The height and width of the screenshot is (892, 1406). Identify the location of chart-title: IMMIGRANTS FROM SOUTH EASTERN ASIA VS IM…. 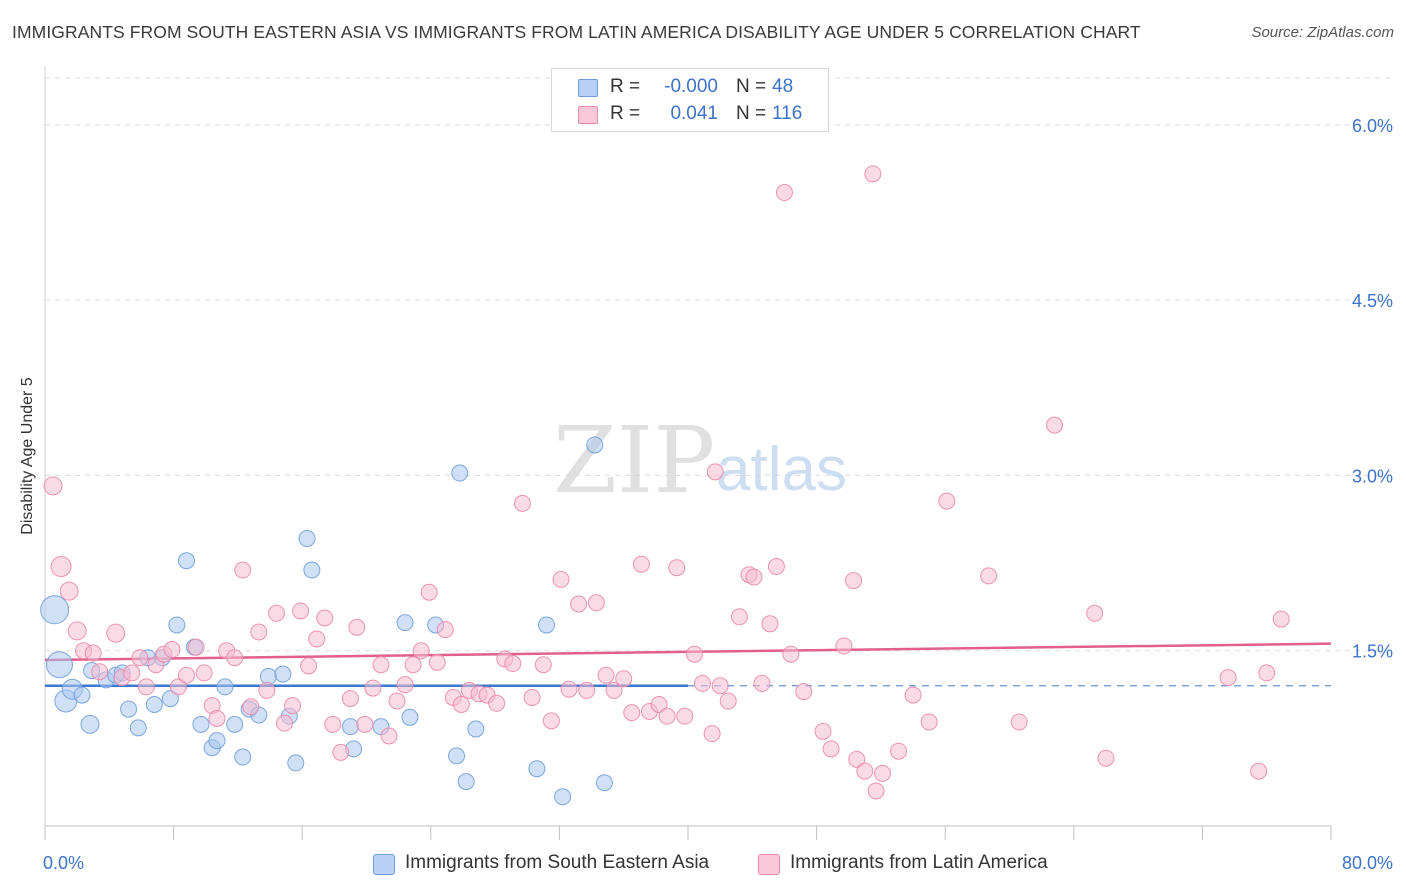
(576, 32).